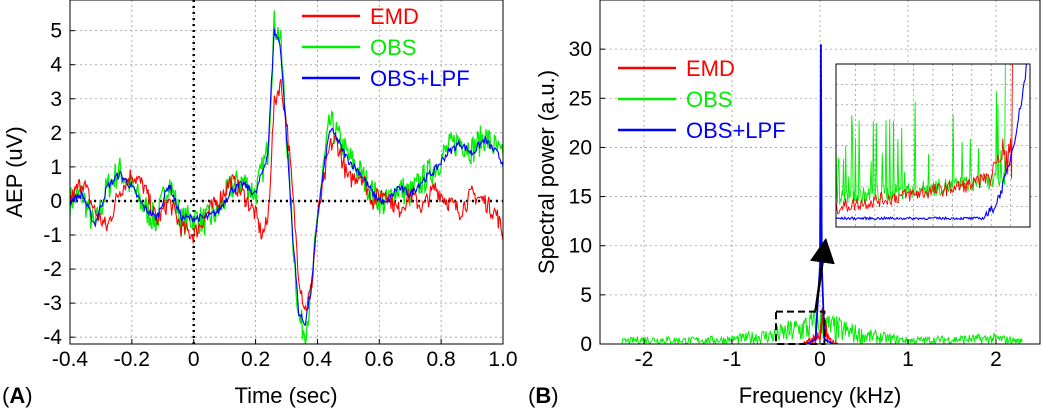 The width and height of the screenshot is (1042, 411). I want to click on panel-a-y-axis-label: AEP (uV), so click(14, 171).